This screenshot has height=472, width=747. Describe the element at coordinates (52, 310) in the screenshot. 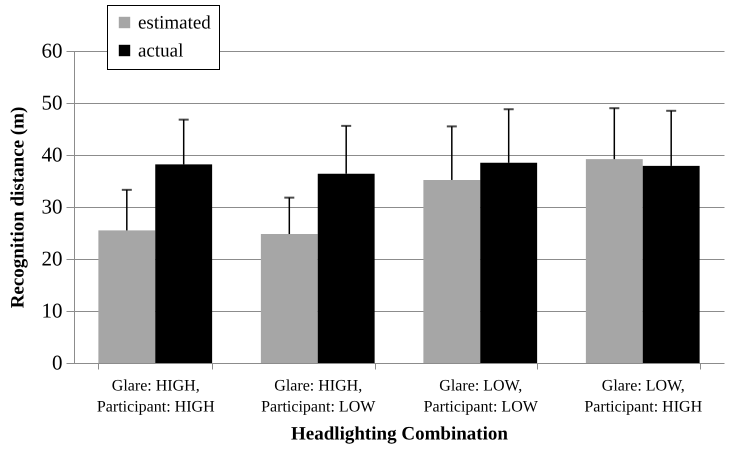

I see `y-tick-label: 10` at that location.